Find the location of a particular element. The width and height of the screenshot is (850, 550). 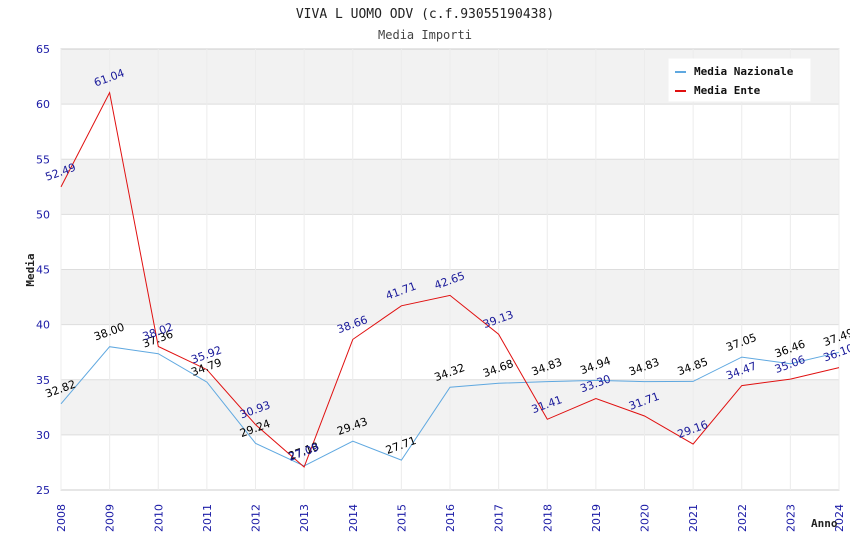

y-tick-label: 45 is located at coordinates (43, 270).